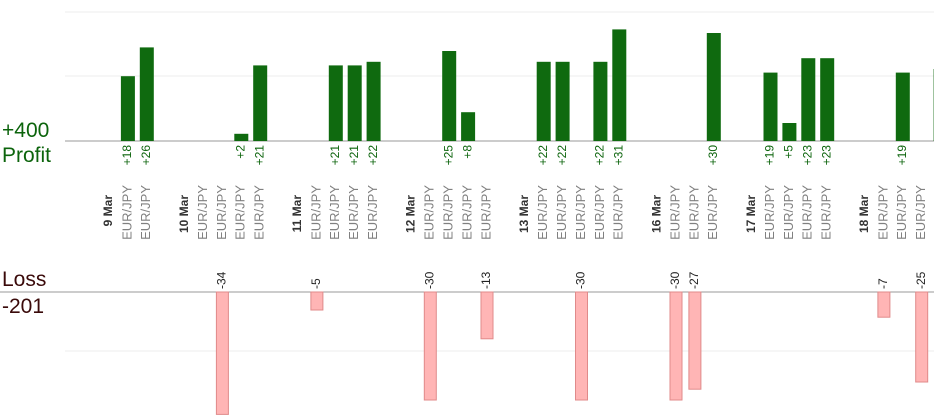 This screenshot has width=934, height=420. I want to click on date-label: 16 Mar, so click(656, 214).